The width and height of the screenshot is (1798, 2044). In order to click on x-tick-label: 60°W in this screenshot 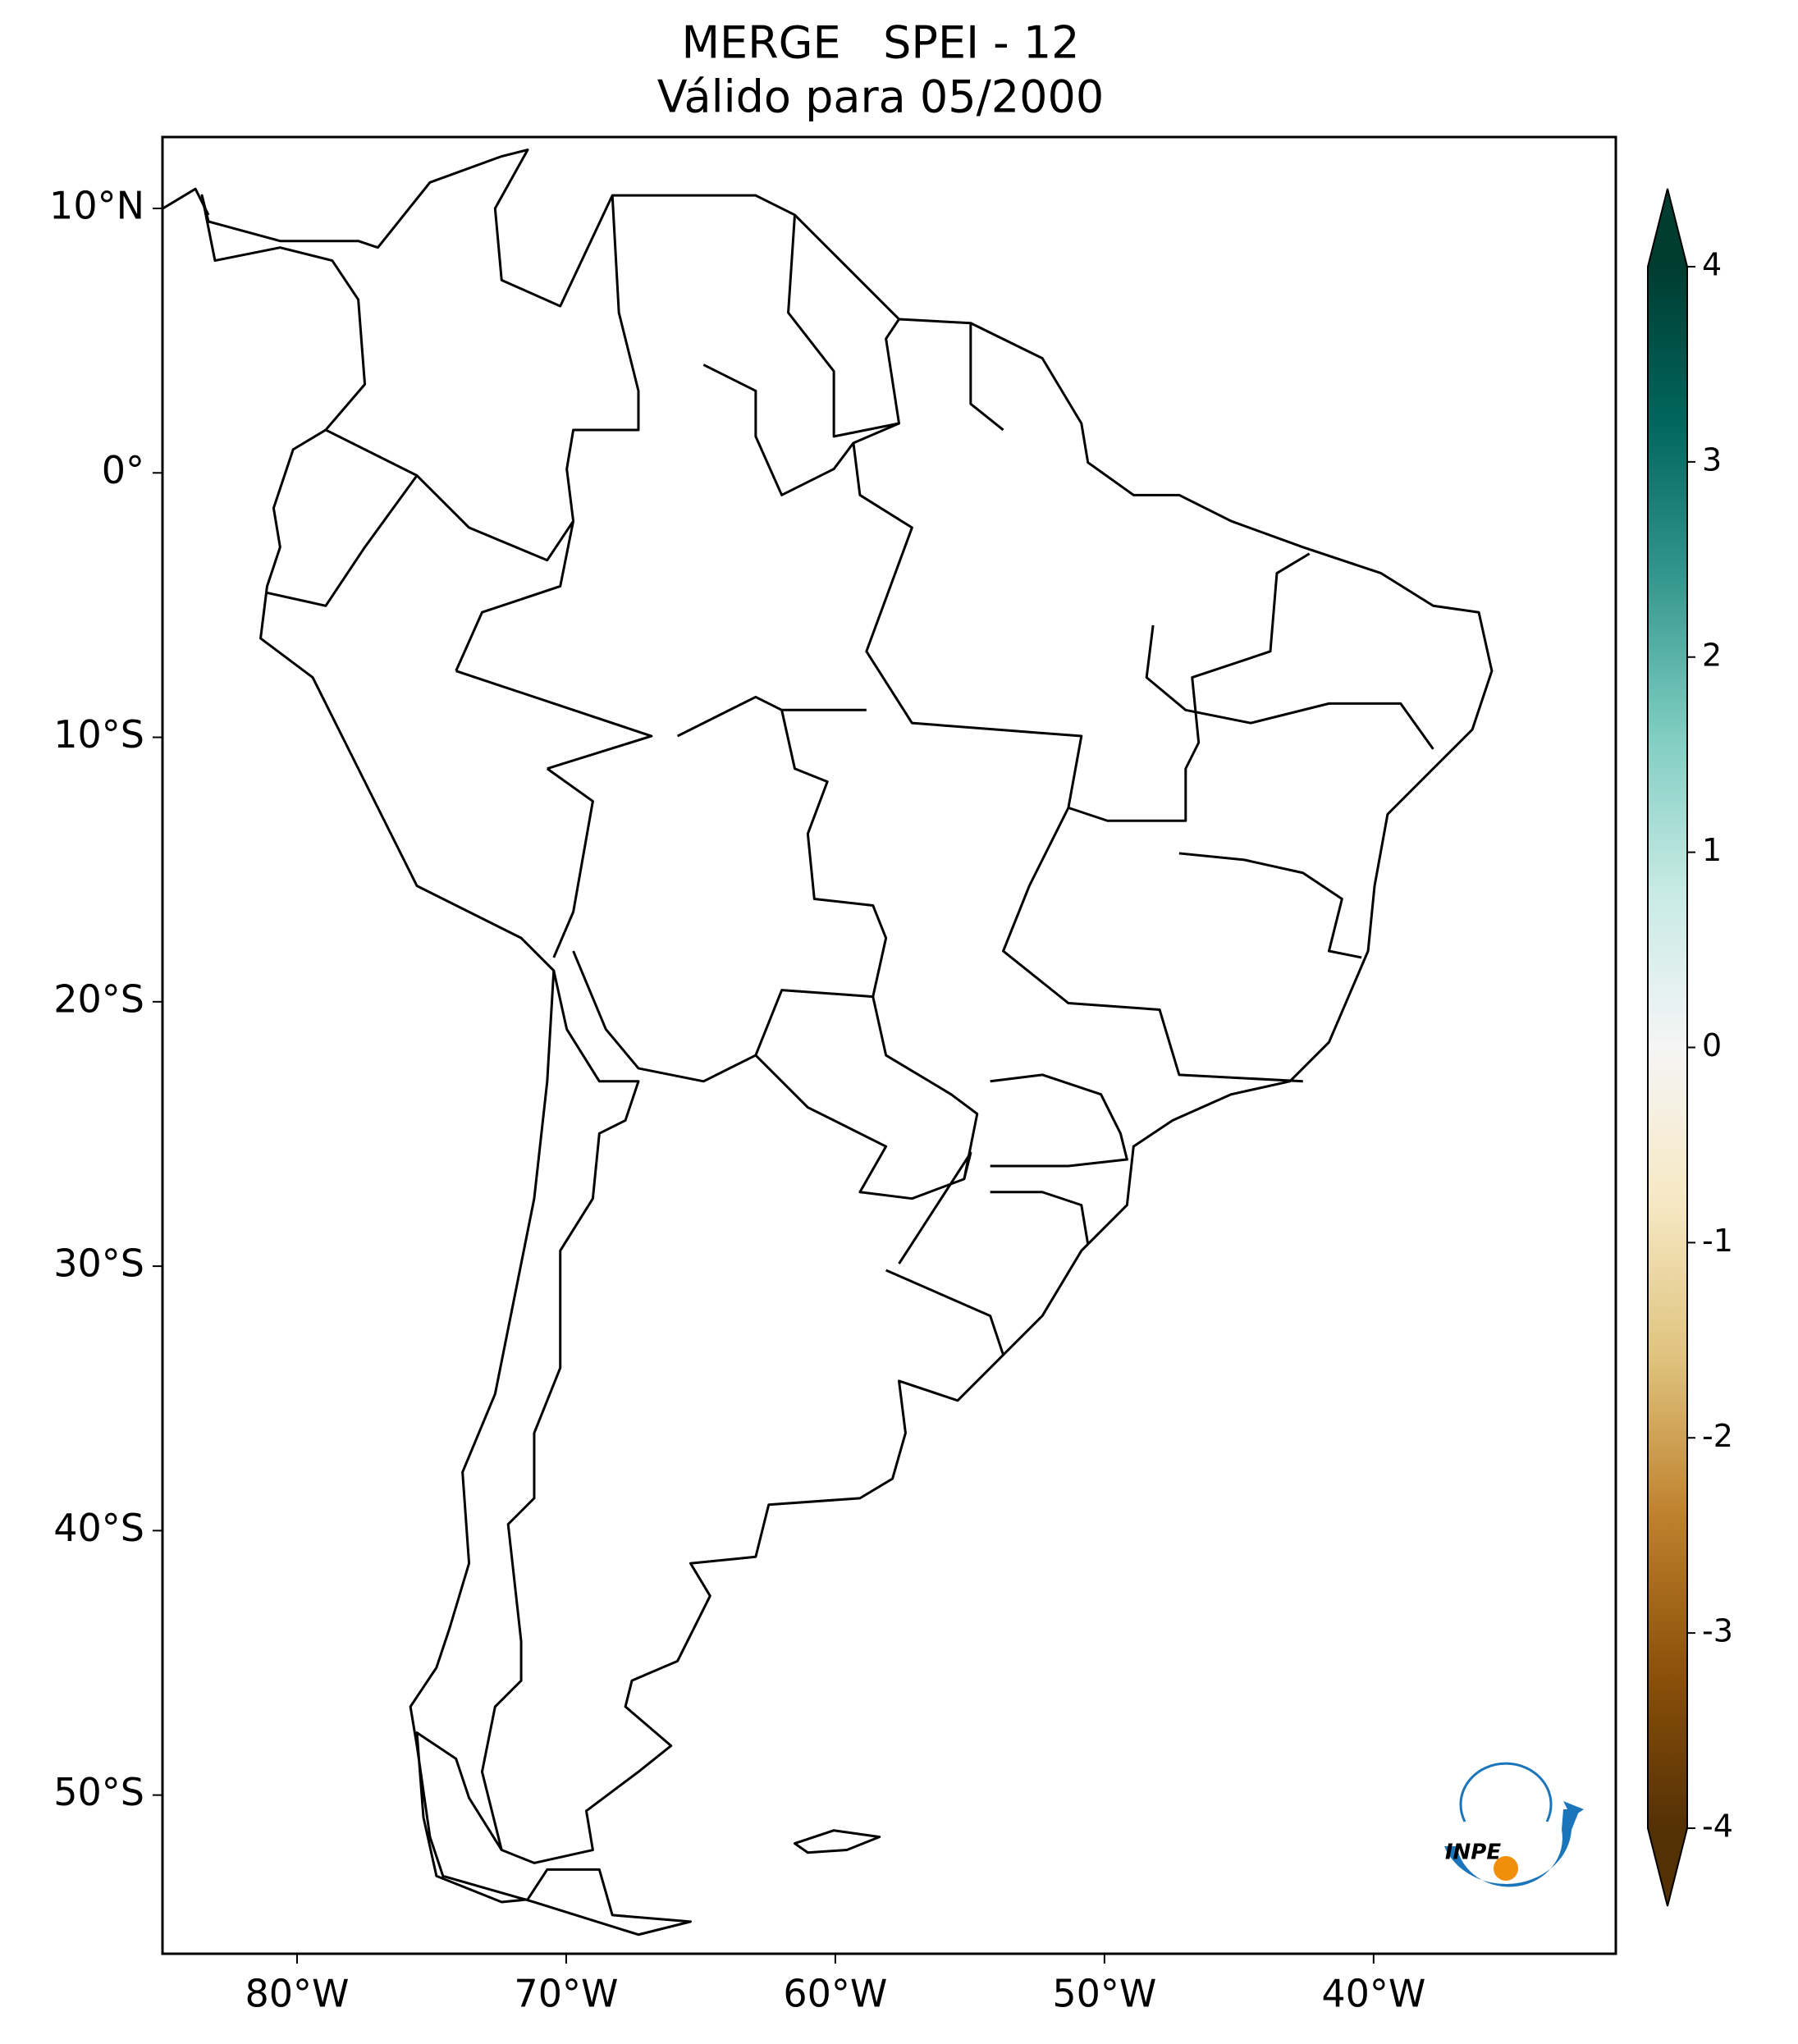, I will do `click(835, 1994)`.